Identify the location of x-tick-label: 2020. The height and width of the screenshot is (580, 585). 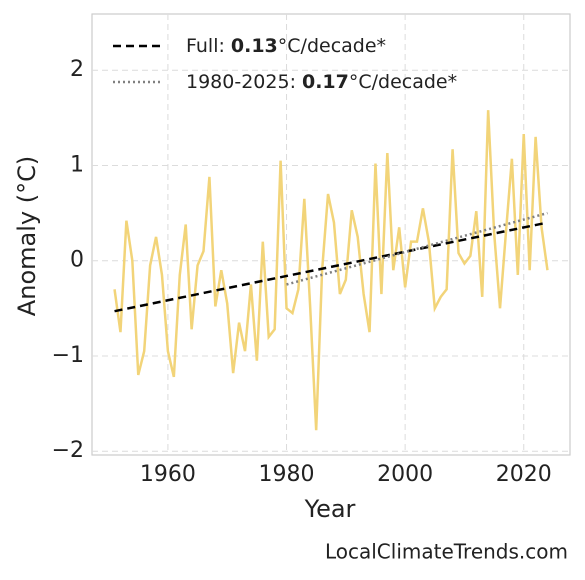
(524, 474).